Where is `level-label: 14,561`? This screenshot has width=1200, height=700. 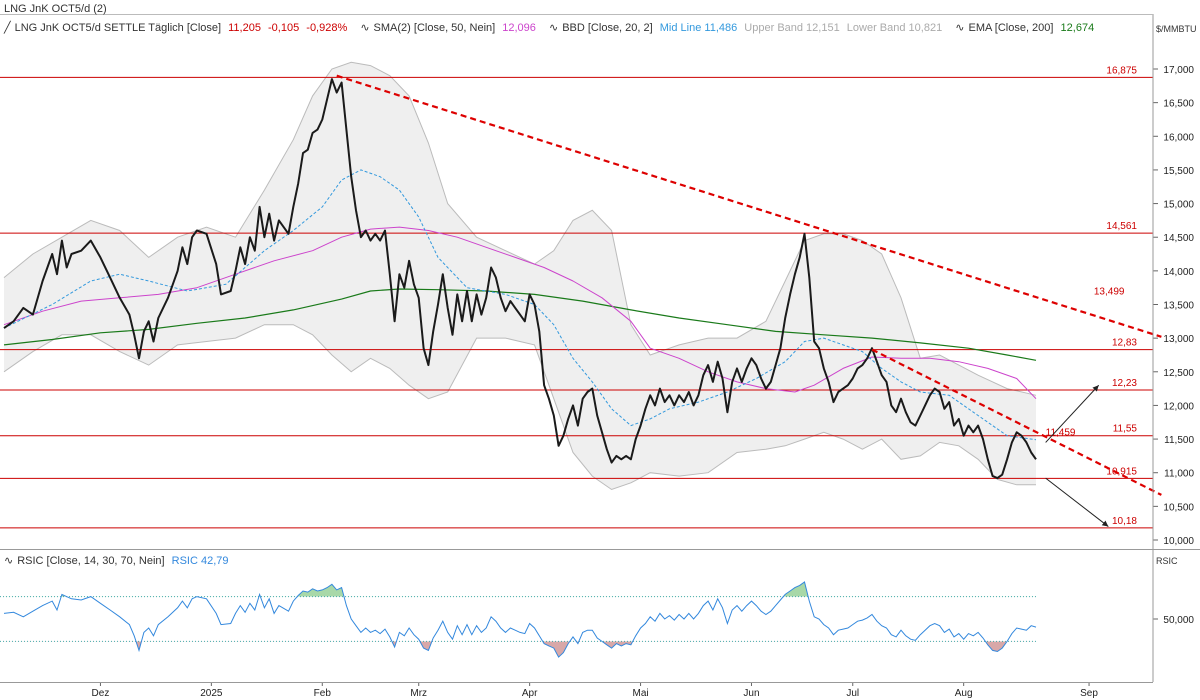 level-label: 14,561 is located at coordinates (1121, 226).